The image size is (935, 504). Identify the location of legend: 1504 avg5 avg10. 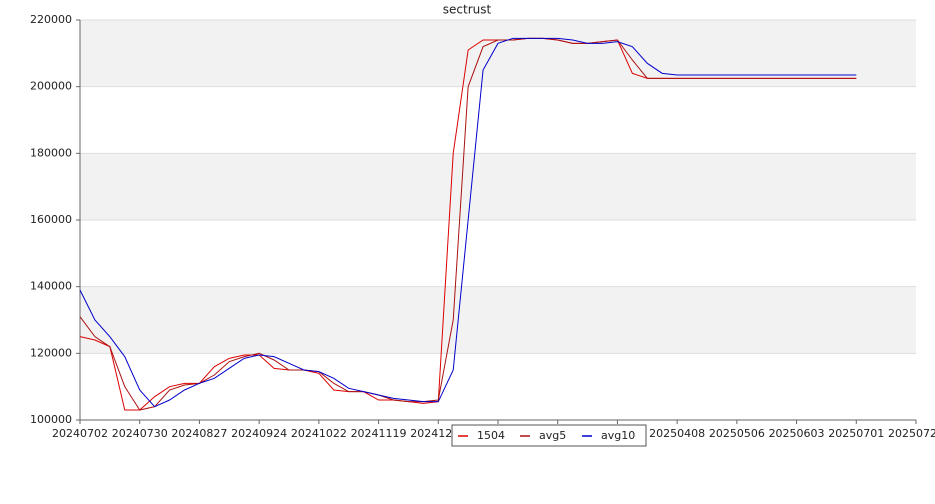
(549, 435).